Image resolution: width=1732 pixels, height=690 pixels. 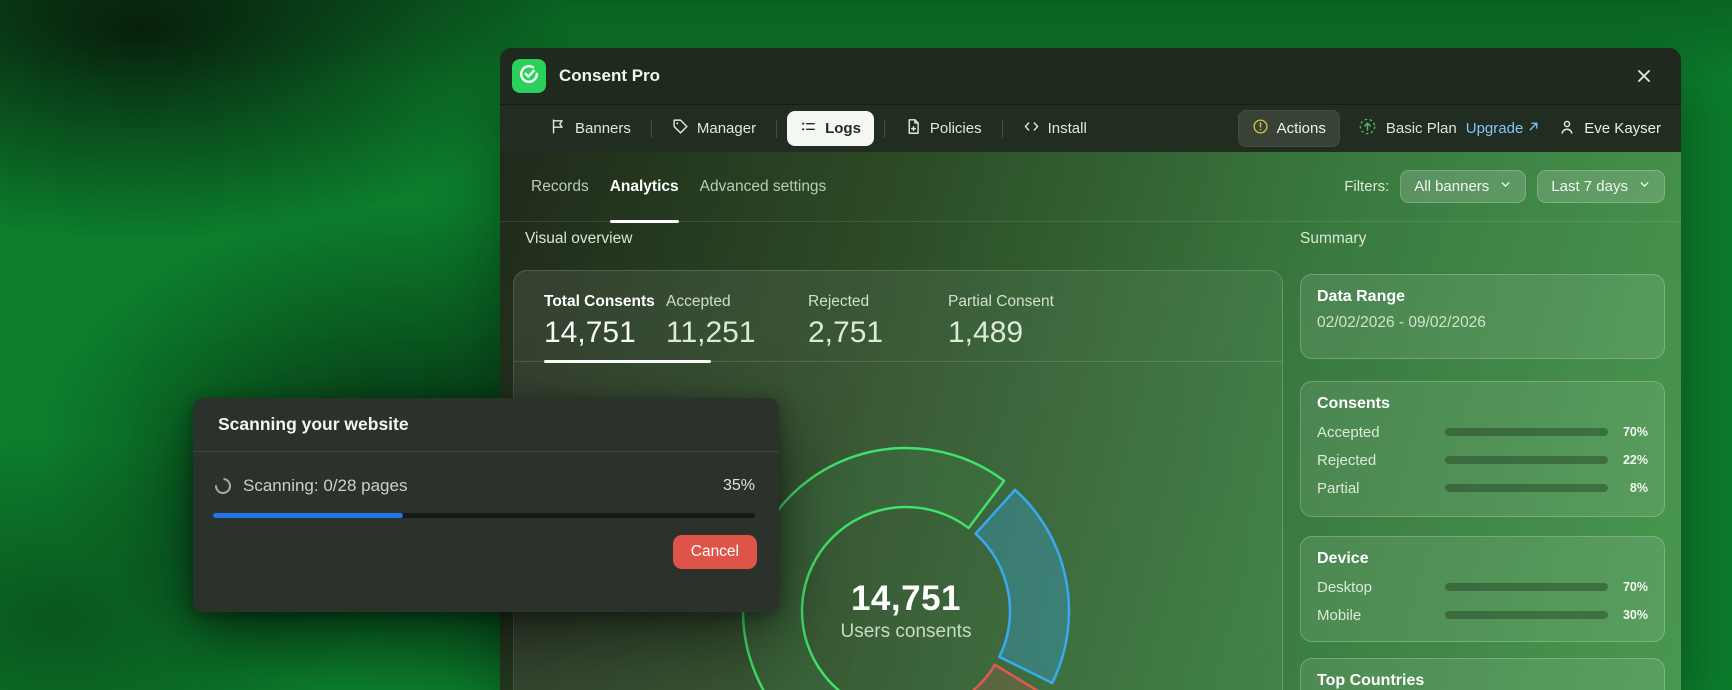 What do you see at coordinates (1371, 680) in the screenshot?
I see `top-countries-title: Top Countries` at bounding box center [1371, 680].